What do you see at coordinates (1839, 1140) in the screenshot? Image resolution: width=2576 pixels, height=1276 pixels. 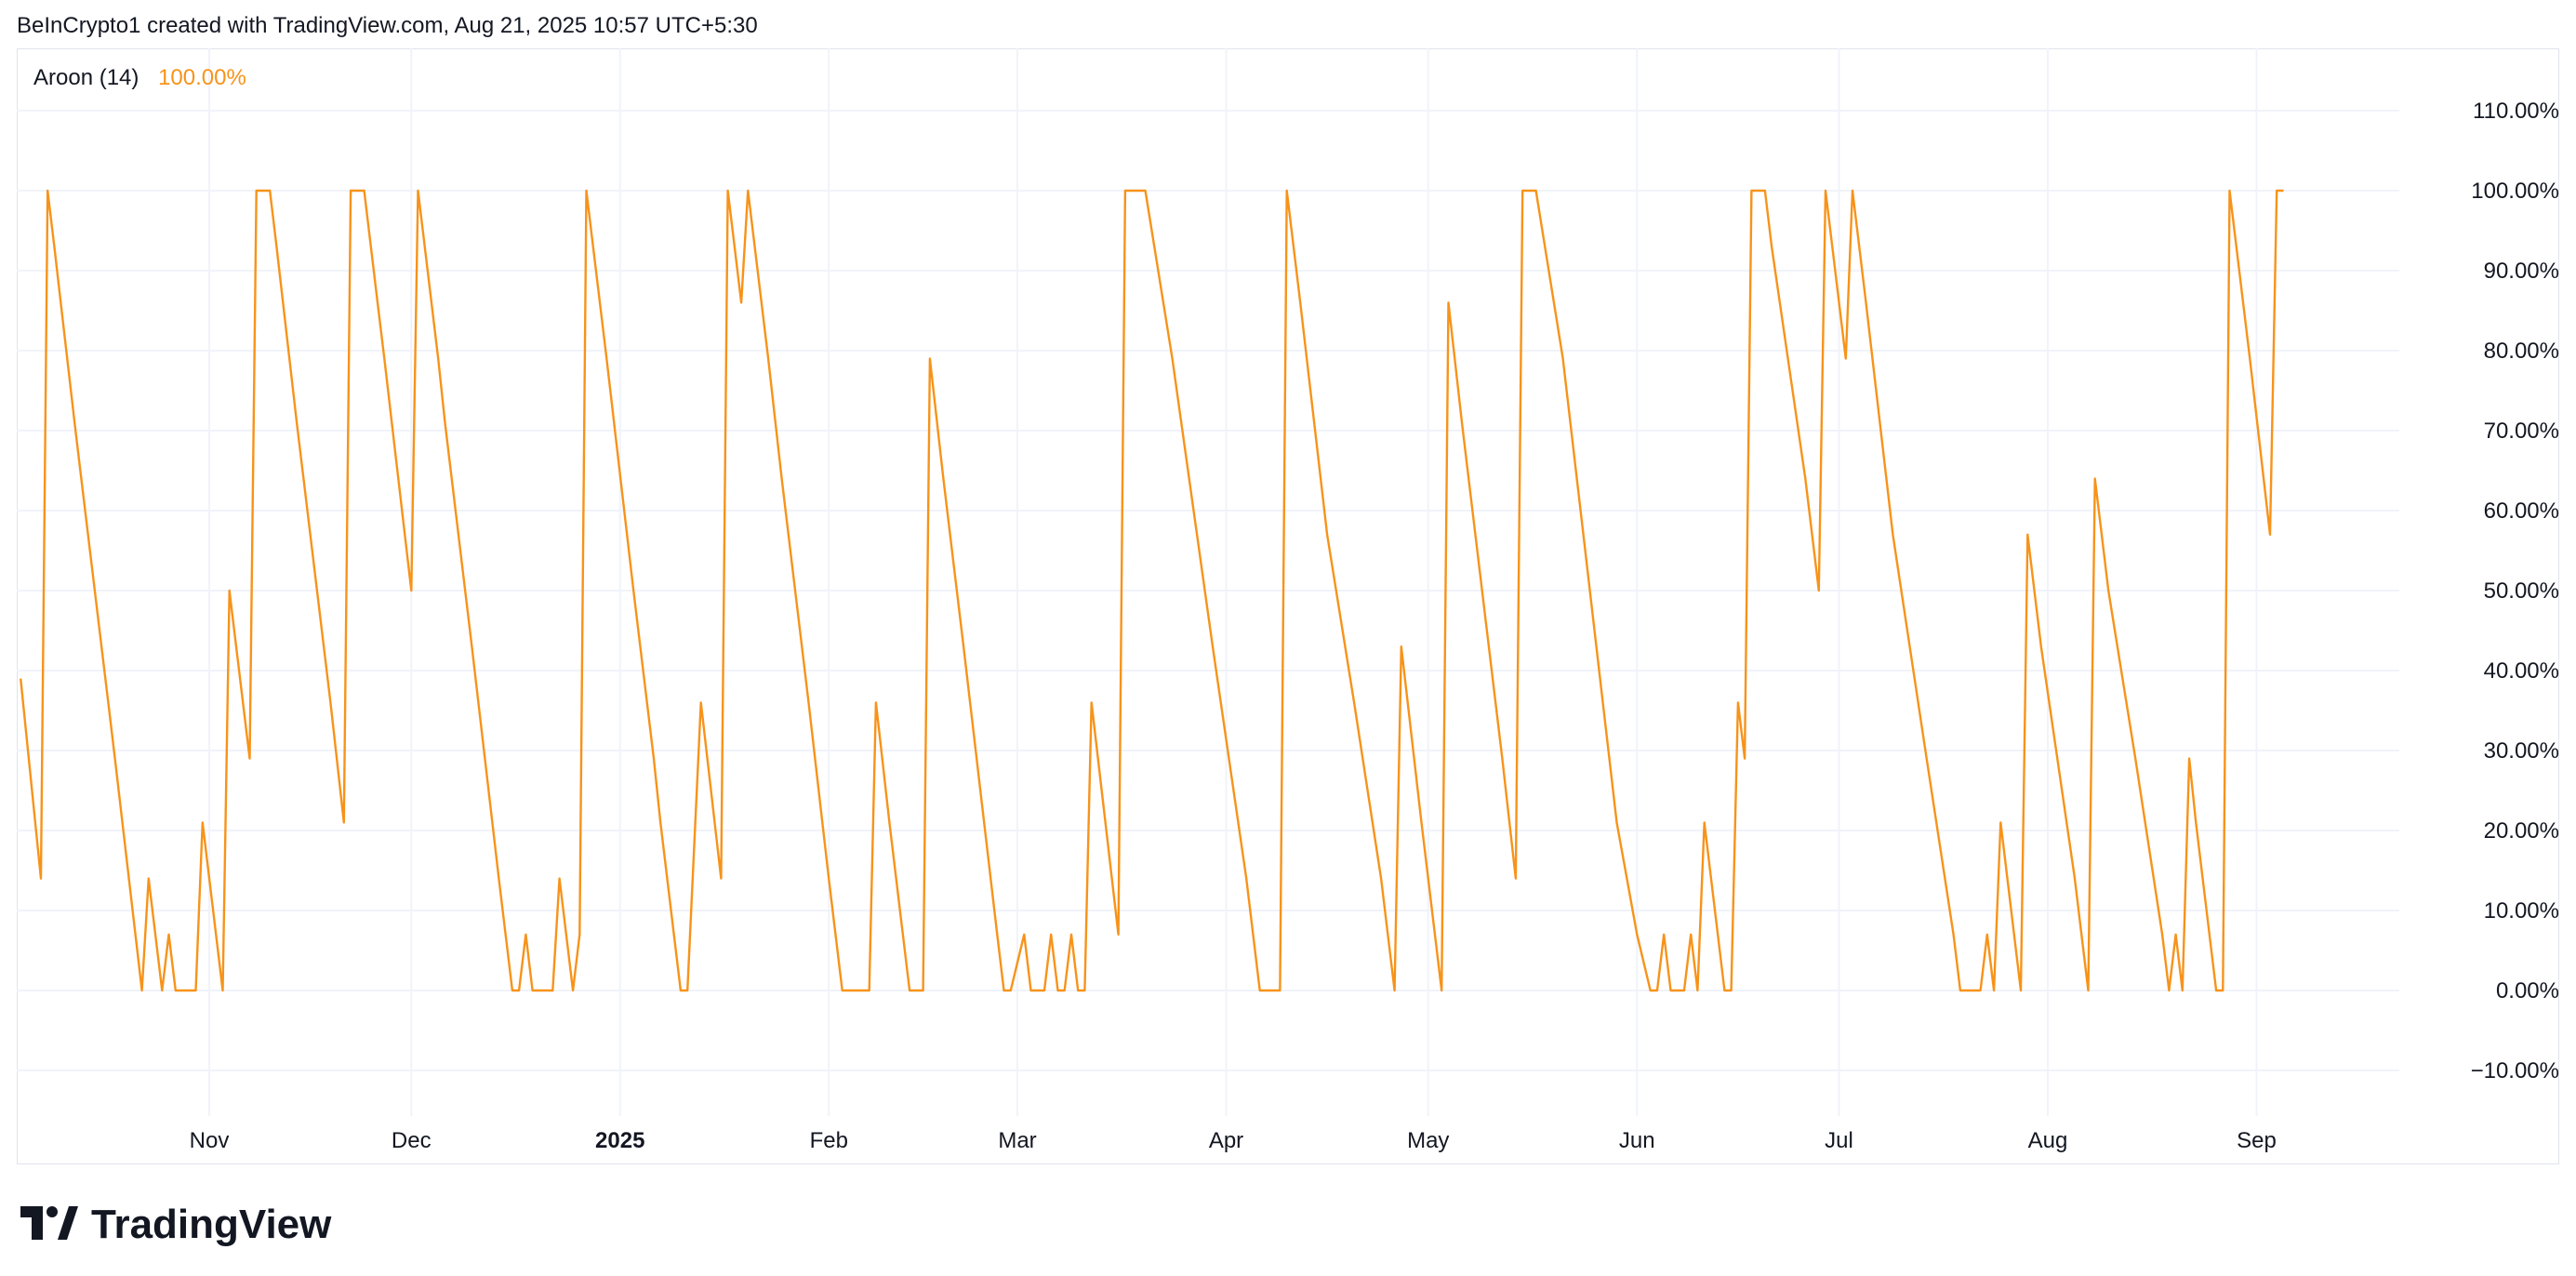 I see `x-tick-label: Jul` at bounding box center [1839, 1140].